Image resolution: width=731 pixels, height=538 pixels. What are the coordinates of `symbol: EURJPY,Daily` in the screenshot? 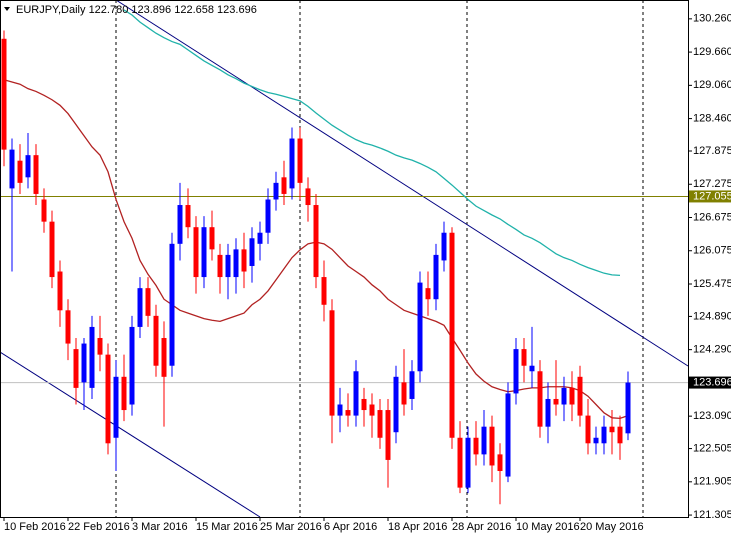 It's located at (51, 10).